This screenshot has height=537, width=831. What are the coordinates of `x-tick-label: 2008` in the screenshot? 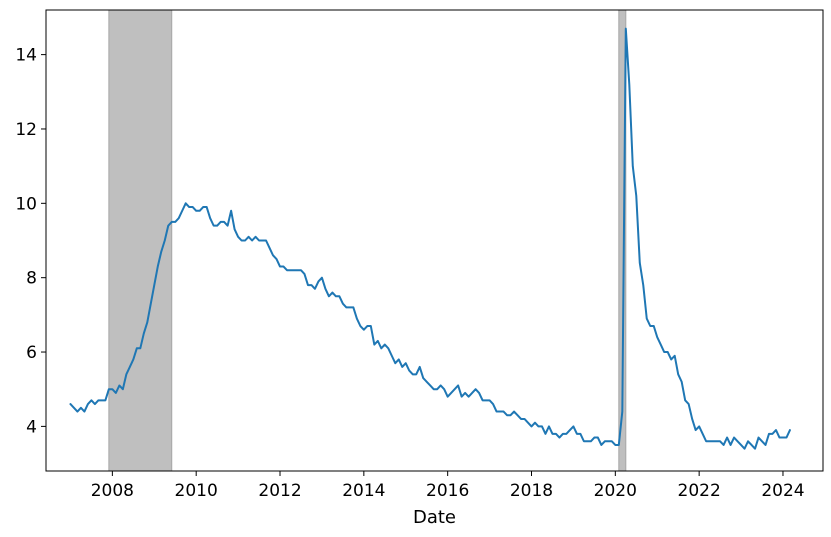 It's located at (112, 491).